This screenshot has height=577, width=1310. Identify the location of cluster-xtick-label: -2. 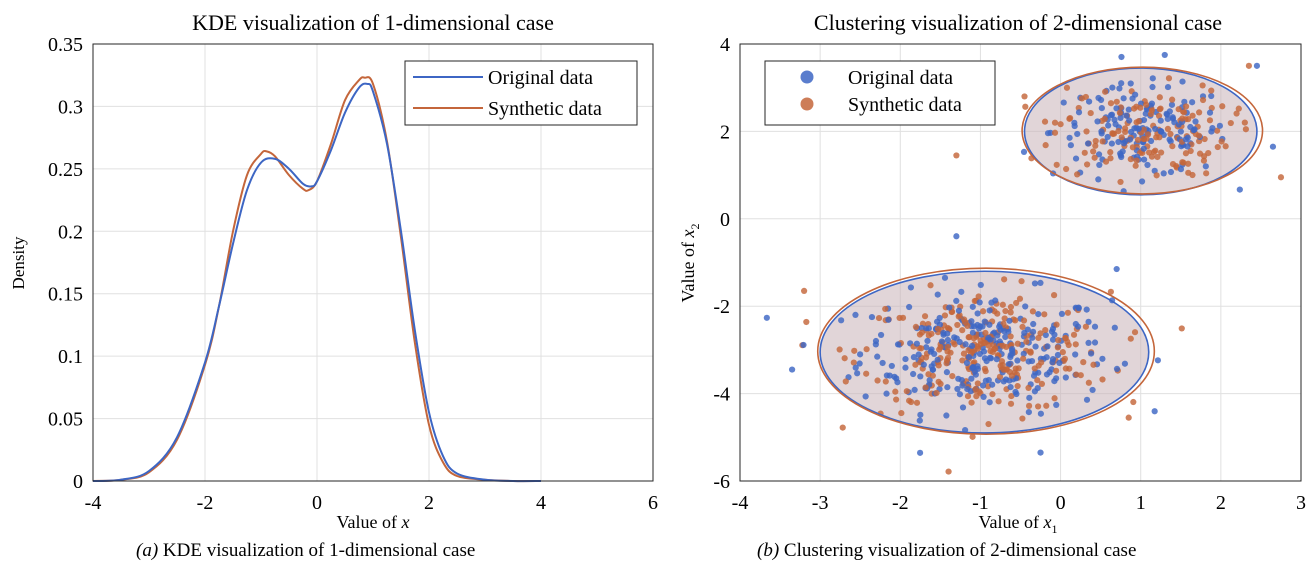
(900, 503).